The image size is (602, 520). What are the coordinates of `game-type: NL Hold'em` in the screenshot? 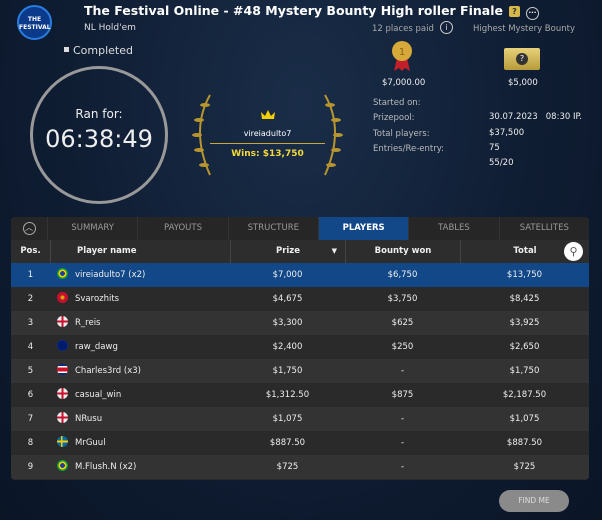 It's located at (110, 28).